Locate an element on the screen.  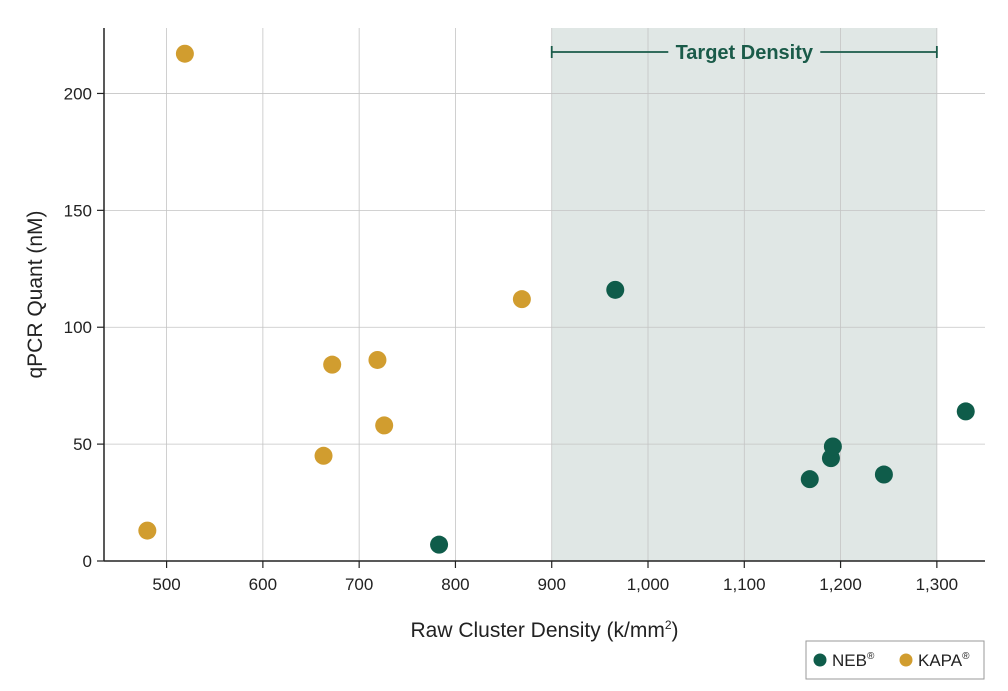
y-tick-label: 100 is located at coordinates (78, 327).